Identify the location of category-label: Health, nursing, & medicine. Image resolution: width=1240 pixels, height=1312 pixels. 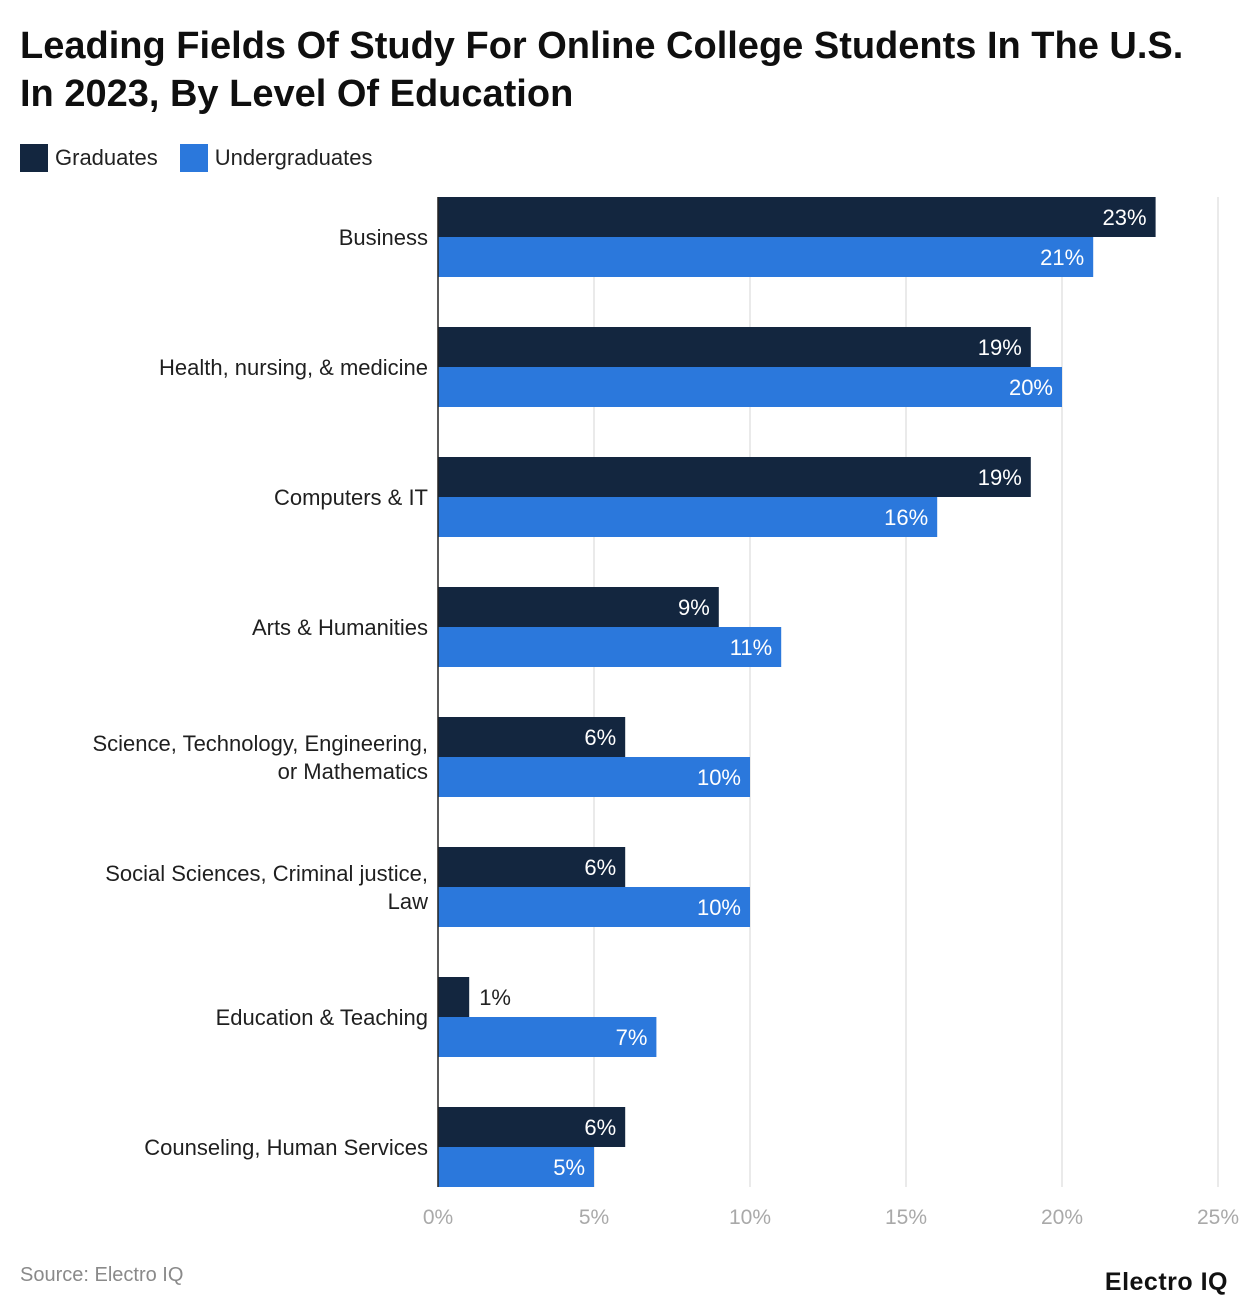
(293, 367).